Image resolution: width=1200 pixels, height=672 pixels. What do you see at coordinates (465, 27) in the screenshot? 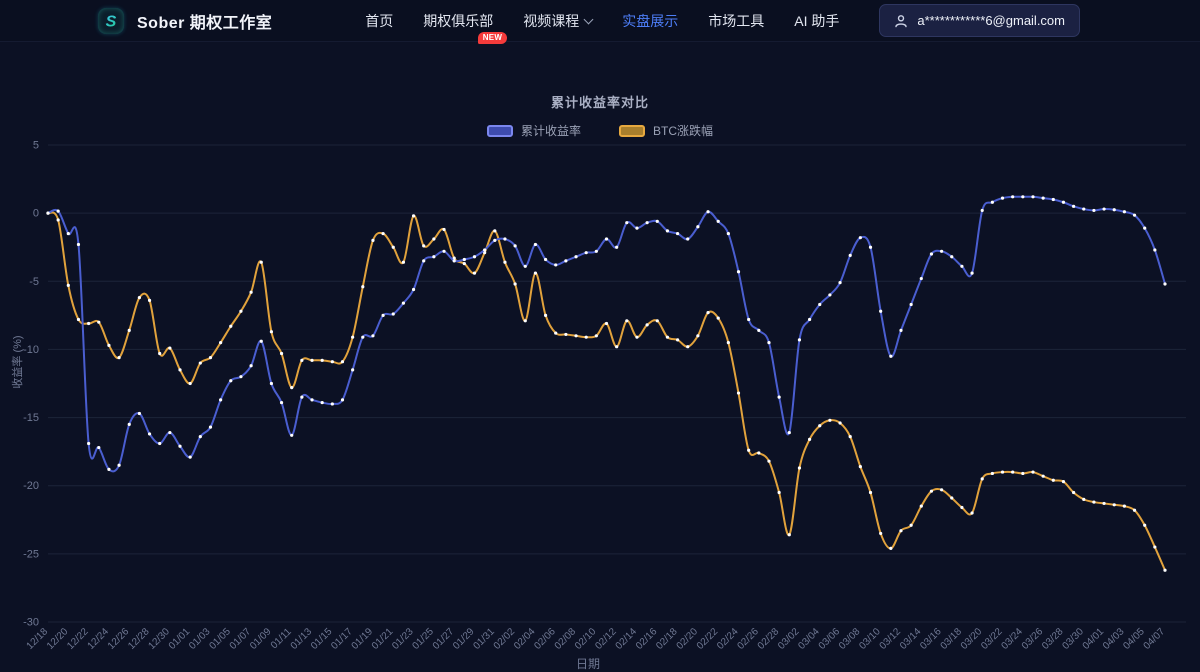
I see `nav-item-options-club: 期权俱乐部 NEW` at bounding box center [465, 27].